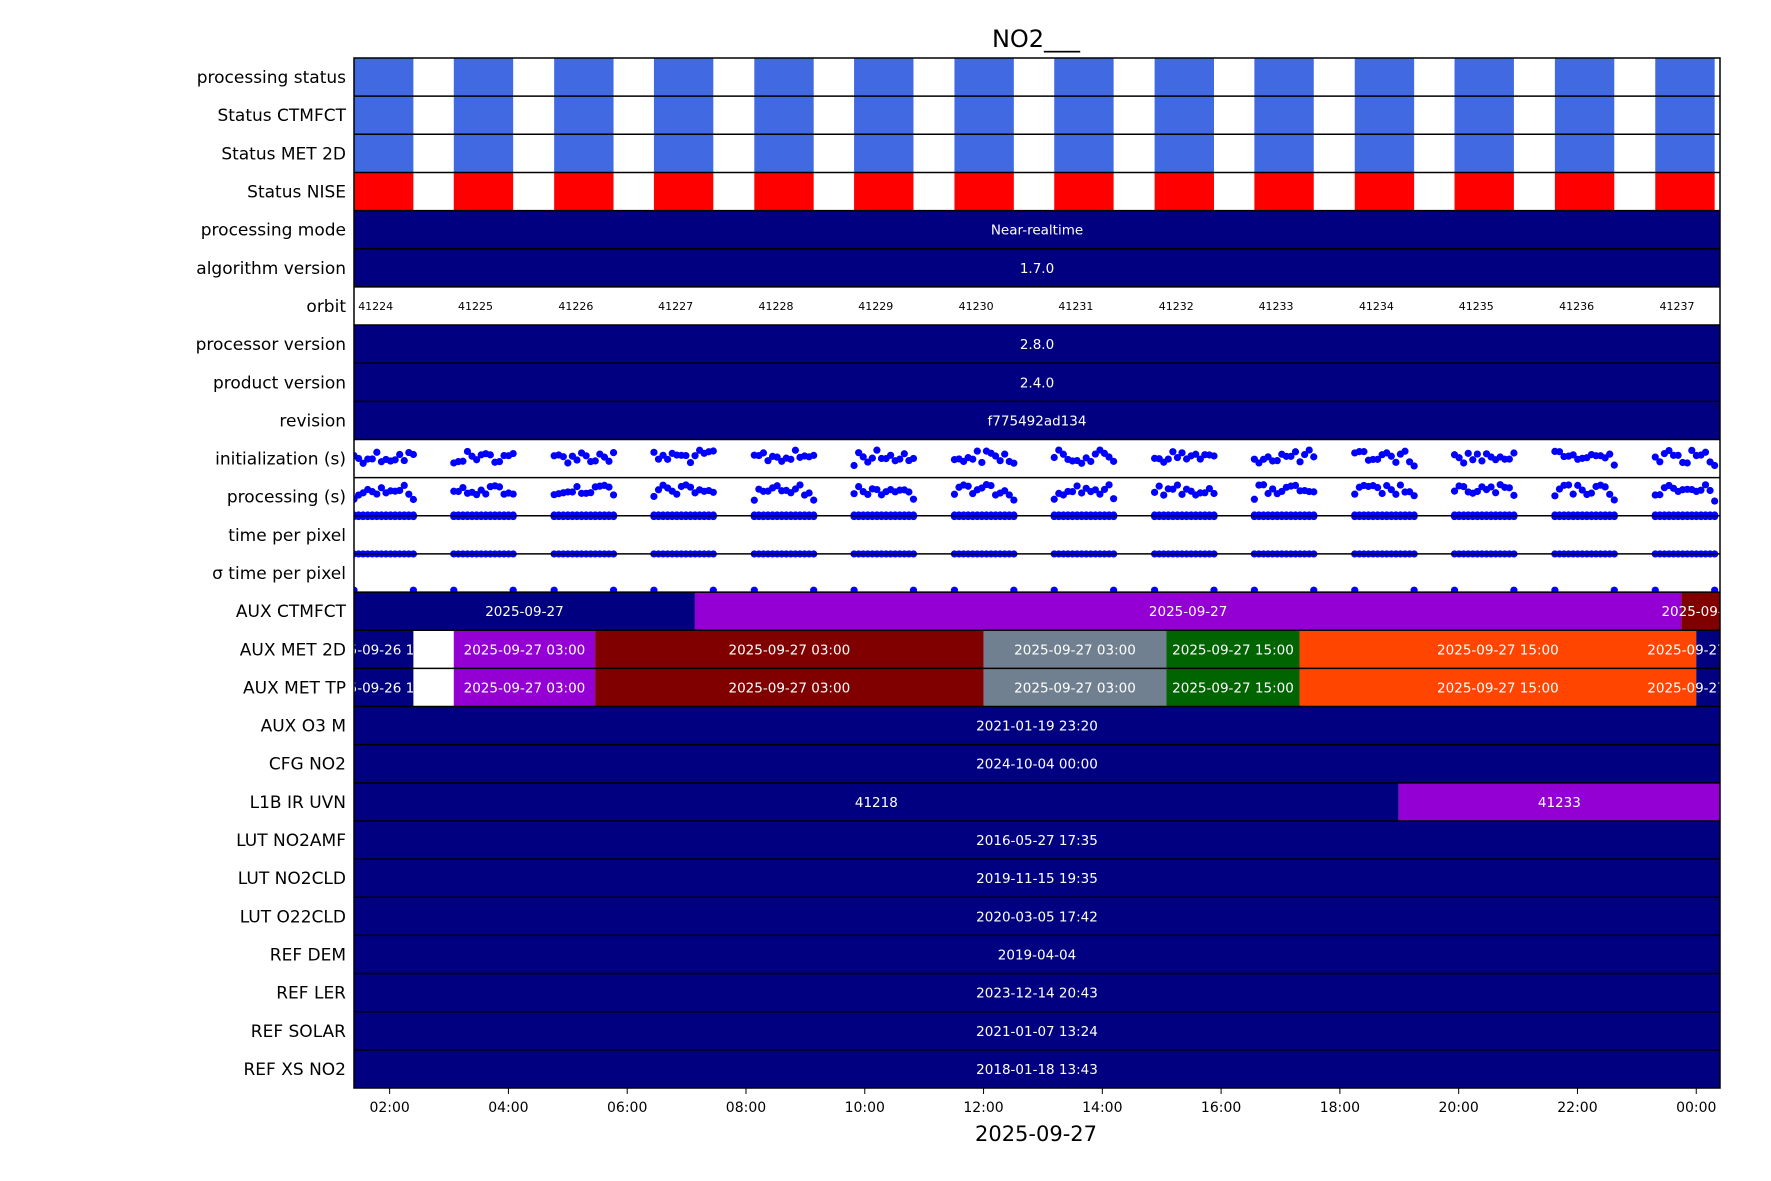 The image size is (1771, 1181). Describe the element at coordinates (1476, 306) in the screenshot. I see `orbit-number: 41235` at that location.